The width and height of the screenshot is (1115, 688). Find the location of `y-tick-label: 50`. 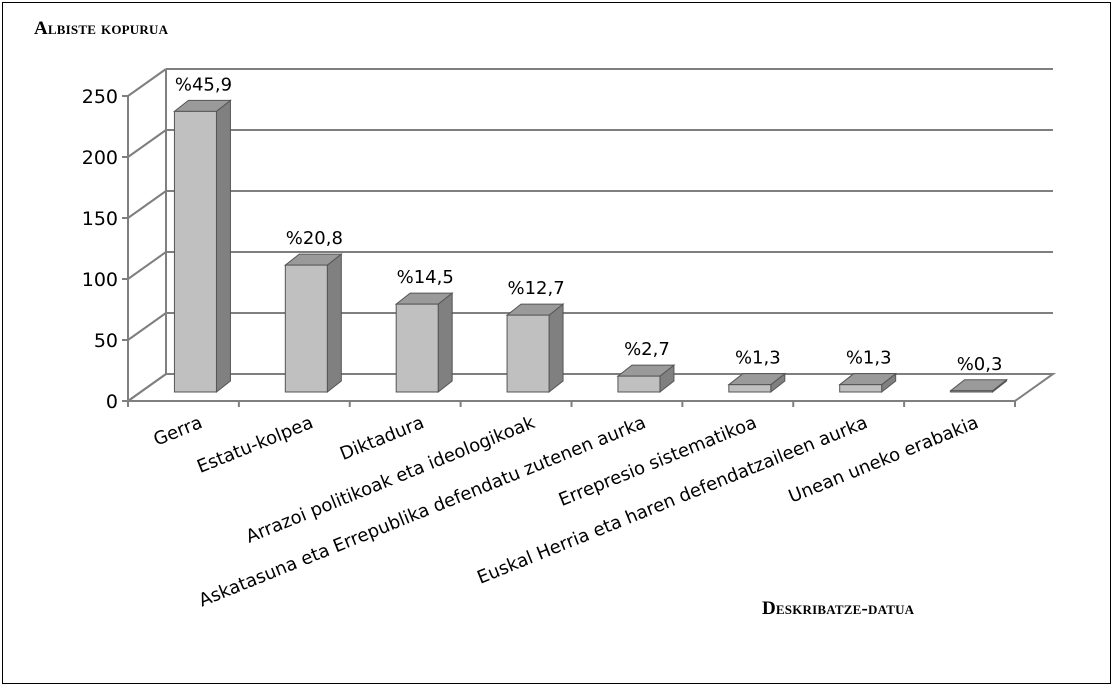

y-tick-label: 50 is located at coordinates (106, 341).